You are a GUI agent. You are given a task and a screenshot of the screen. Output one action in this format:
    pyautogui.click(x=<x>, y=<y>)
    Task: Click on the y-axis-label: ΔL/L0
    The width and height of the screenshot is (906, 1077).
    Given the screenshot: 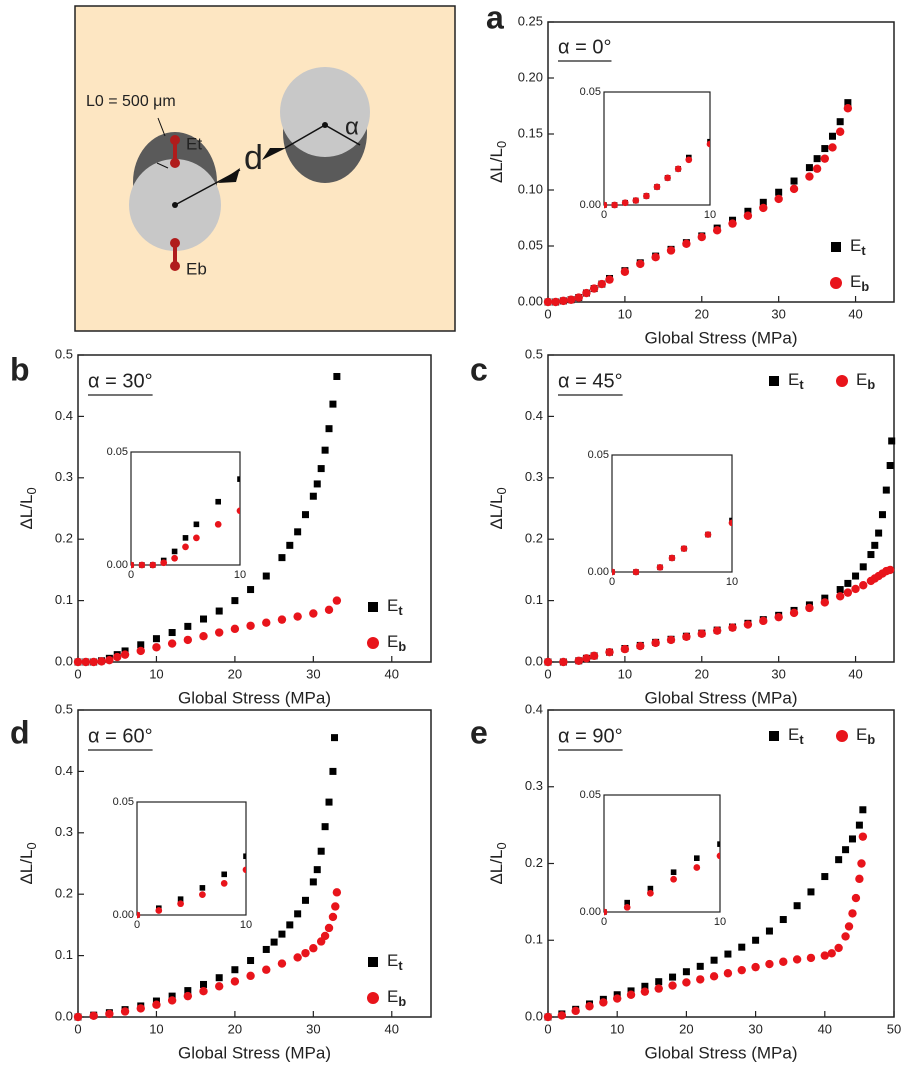 What is the action you would take?
    pyautogui.click(x=28, y=863)
    